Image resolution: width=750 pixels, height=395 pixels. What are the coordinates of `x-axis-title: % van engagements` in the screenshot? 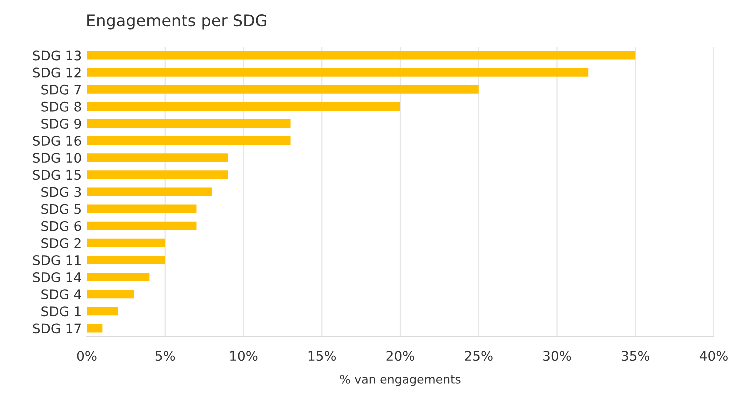 It's located at (400, 380).